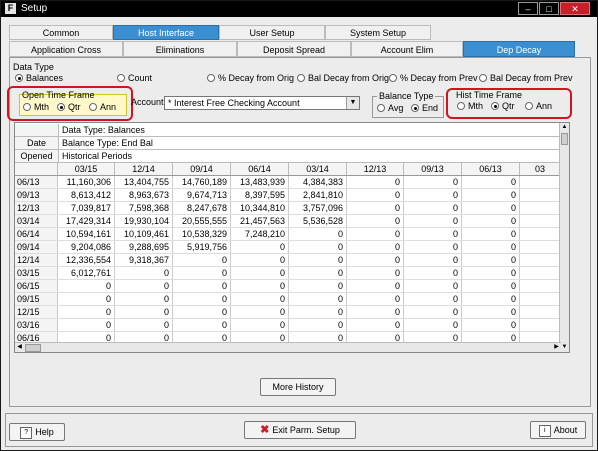 Image resolution: width=598 pixels, height=451 pixels. What do you see at coordinates (318, 182) in the screenshot?
I see `table-cell: 4,384,383` at bounding box center [318, 182].